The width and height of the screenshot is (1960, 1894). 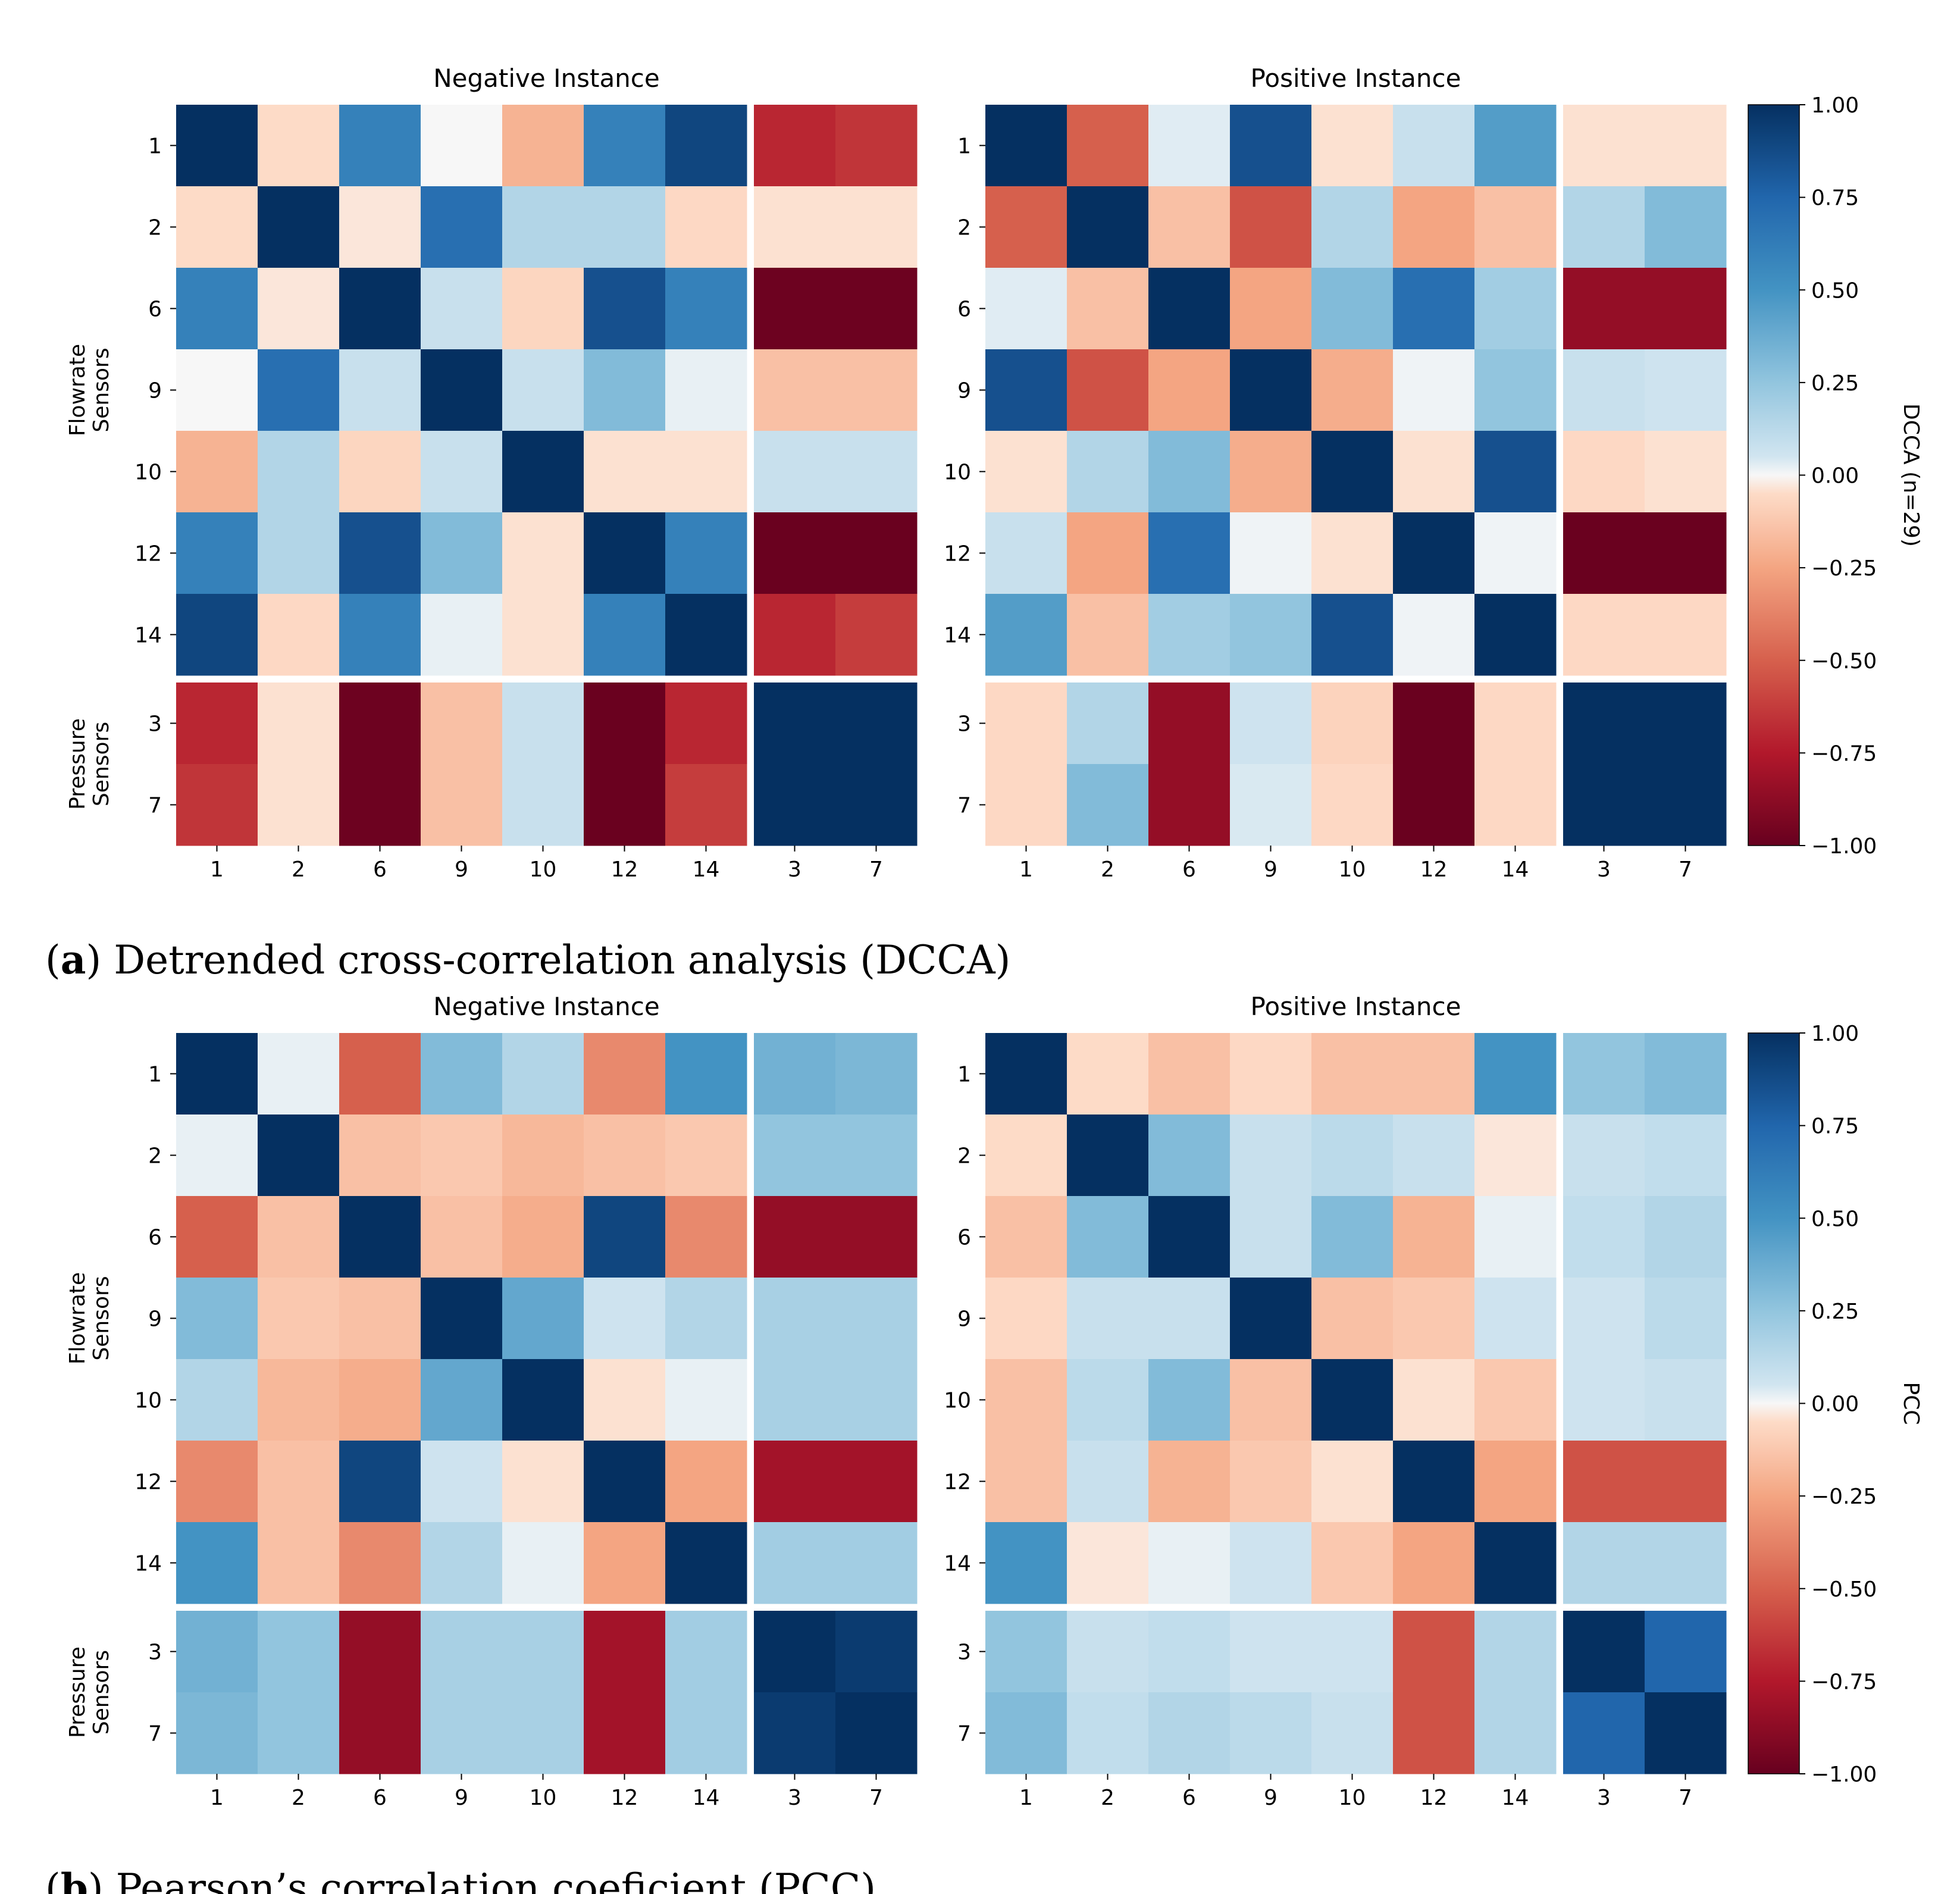 What do you see at coordinates (795, 1156) in the screenshot?
I see `heatmap-cell-r1-c7` at bounding box center [795, 1156].